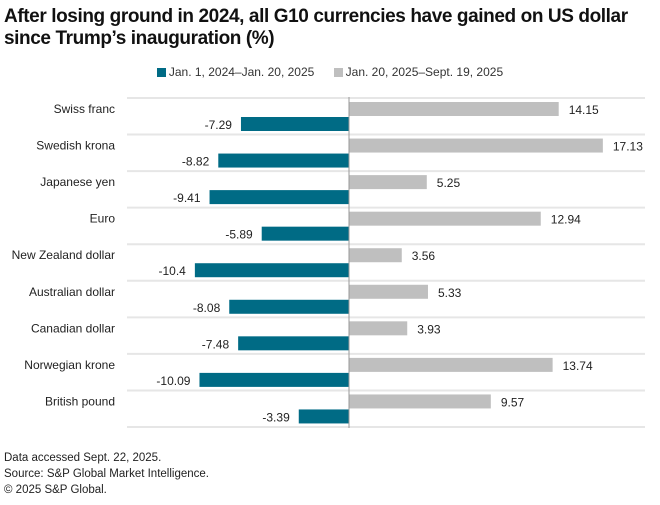 The width and height of the screenshot is (660, 505). Describe the element at coordinates (239, 235) in the screenshot. I see `data-label-2024: -5.89` at that location.